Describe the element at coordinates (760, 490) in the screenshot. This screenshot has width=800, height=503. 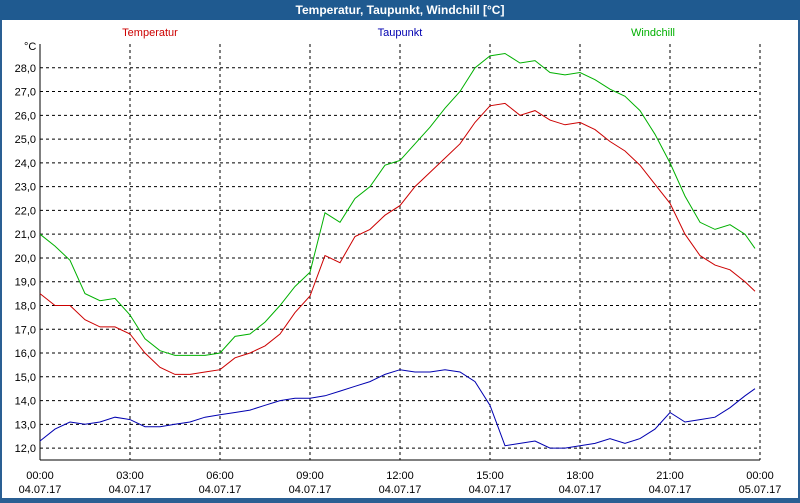
I see `x-tick-date-label: 05.07.17` at that location.